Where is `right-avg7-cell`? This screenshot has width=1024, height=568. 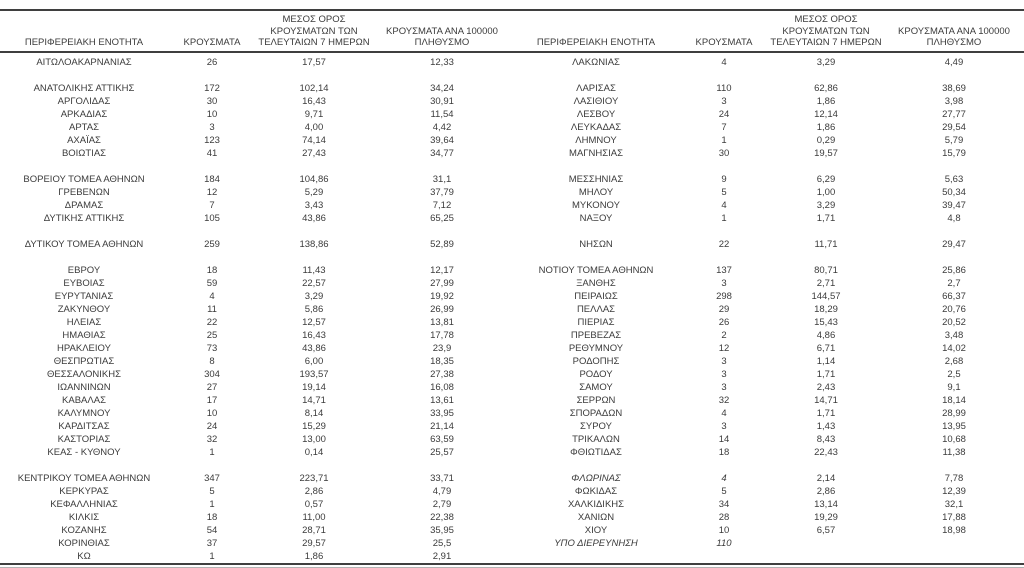
right-avg7-cell is located at coordinates (826, 543).